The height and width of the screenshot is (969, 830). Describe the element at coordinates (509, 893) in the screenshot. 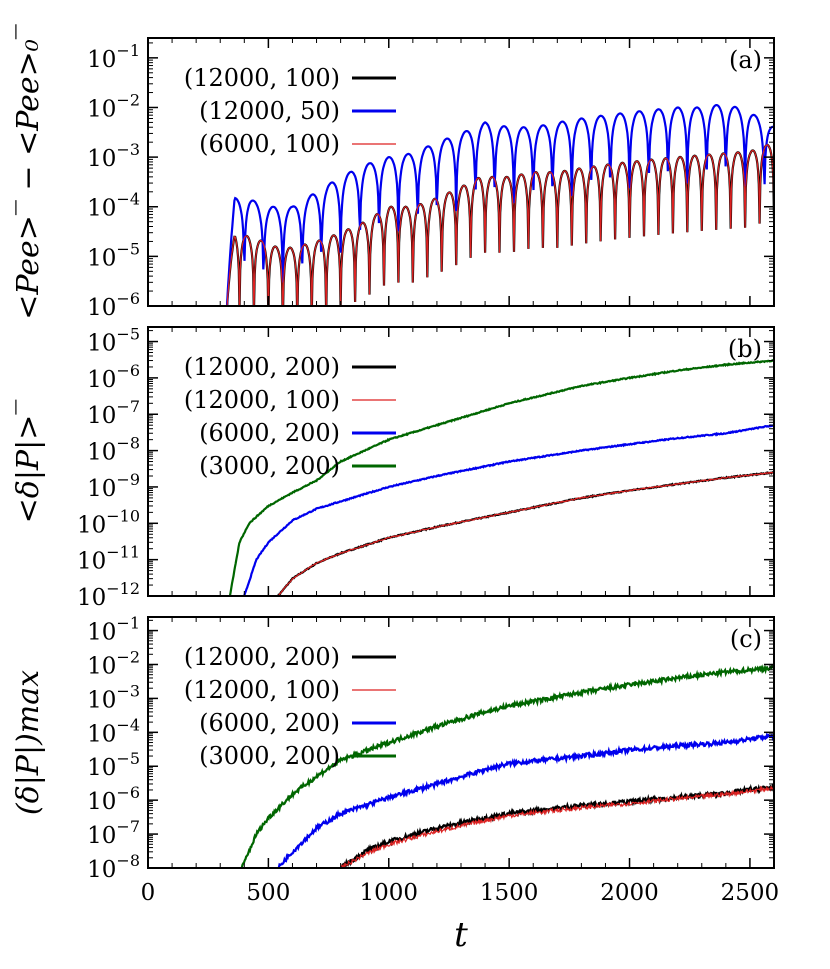

I see `x-tick-label: 1500` at that location.